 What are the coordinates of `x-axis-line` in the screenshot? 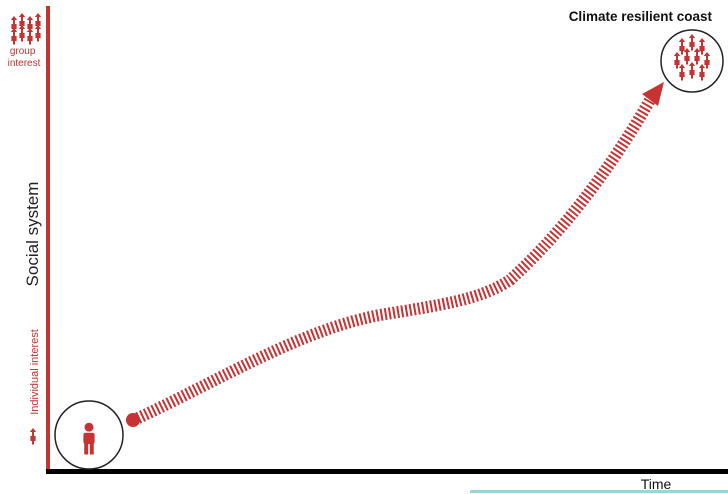 It's located at (387, 471).